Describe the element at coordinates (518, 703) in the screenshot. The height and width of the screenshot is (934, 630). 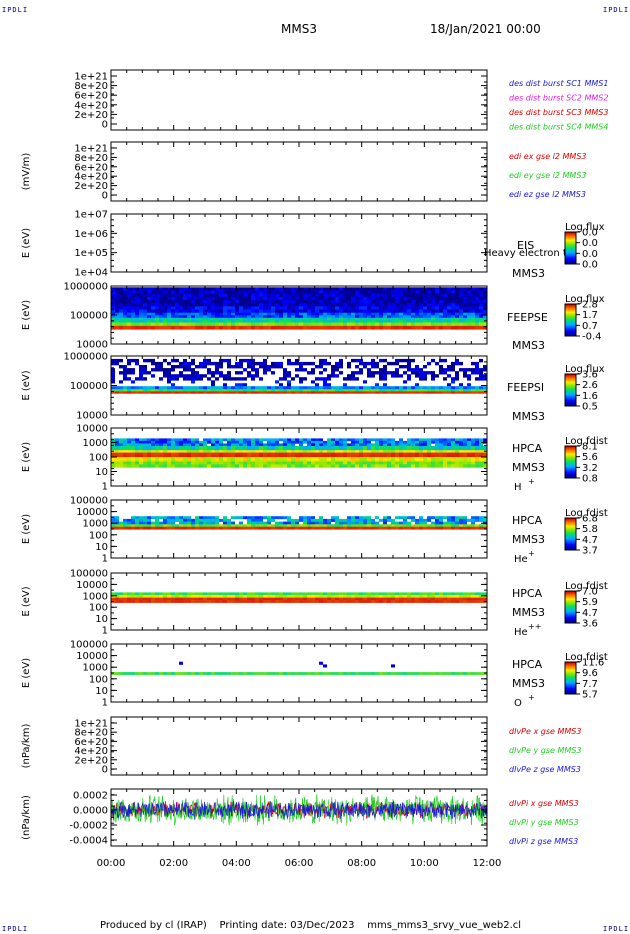
I see `species-label: O` at that location.